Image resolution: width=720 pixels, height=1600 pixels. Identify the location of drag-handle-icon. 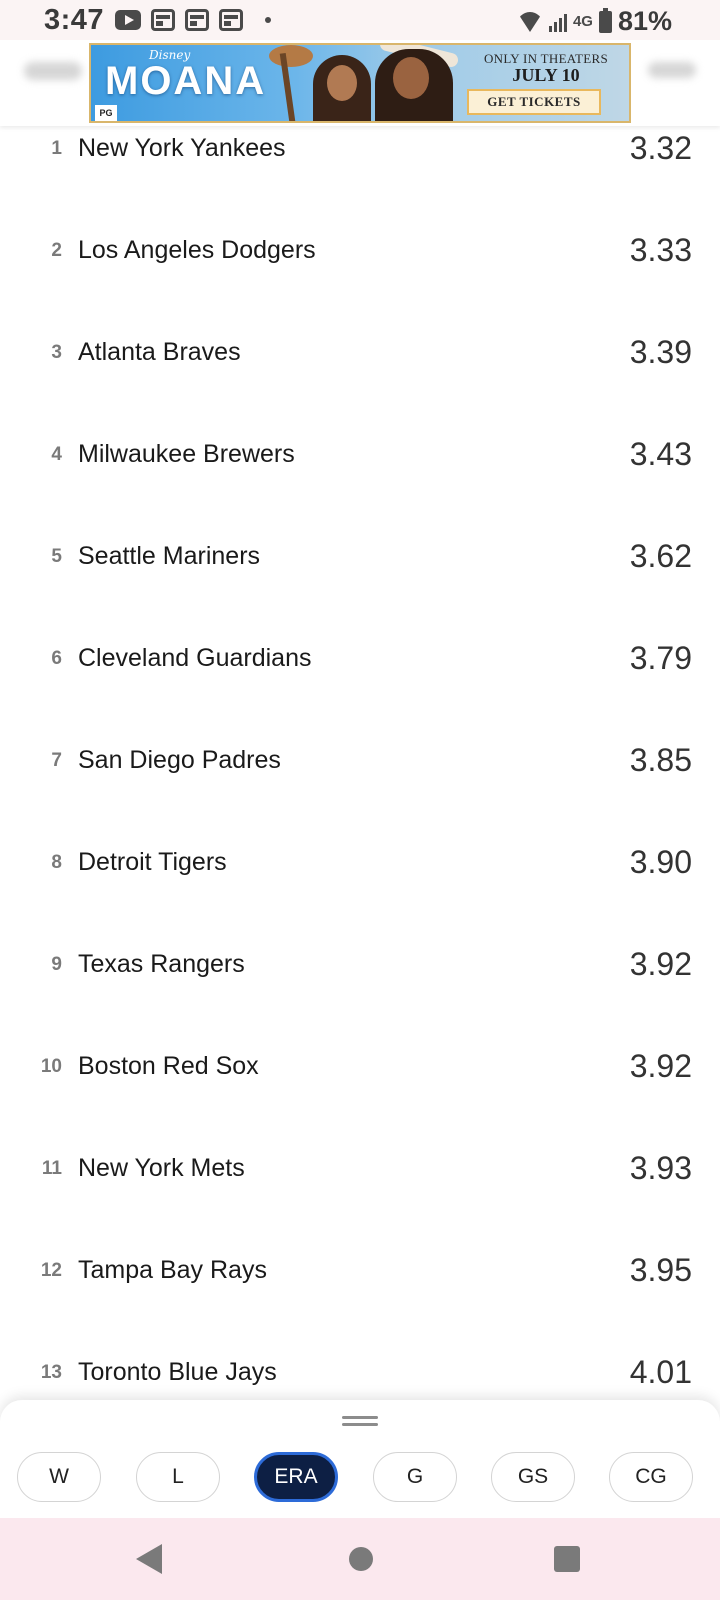
(360, 1421).